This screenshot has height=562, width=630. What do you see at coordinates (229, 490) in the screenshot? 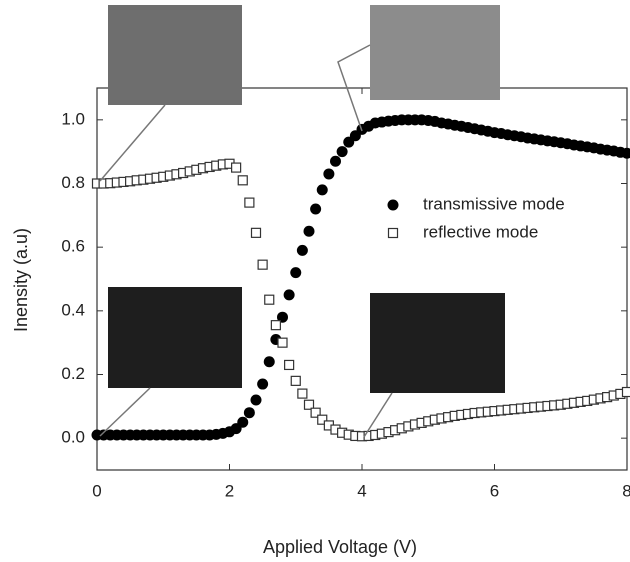
I see `x-tick-label: 2` at bounding box center [229, 490].